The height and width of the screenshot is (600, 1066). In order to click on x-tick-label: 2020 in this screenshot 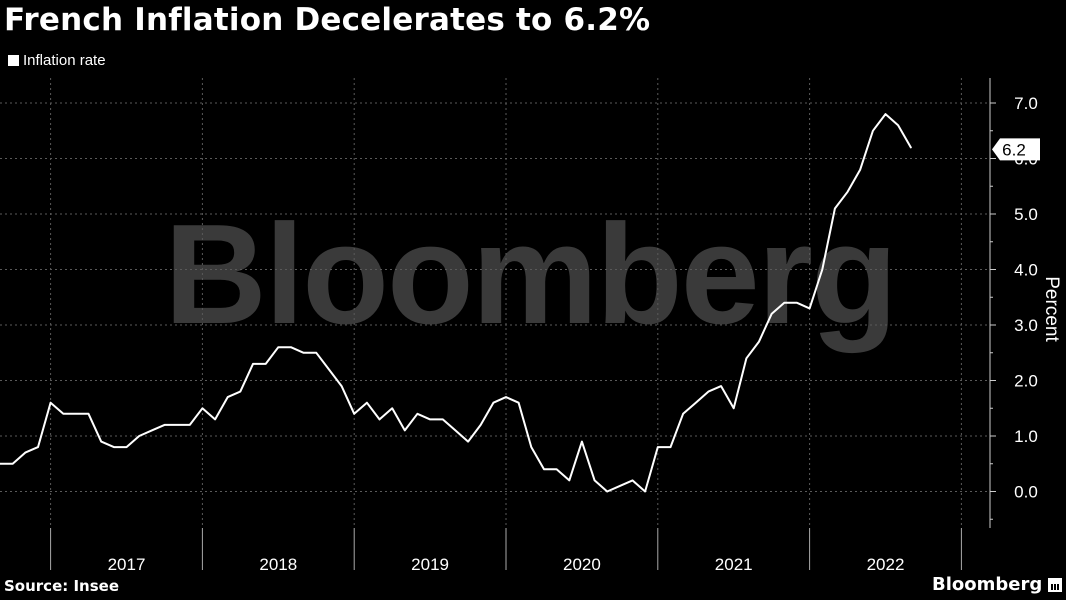, I will do `click(582, 564)`.